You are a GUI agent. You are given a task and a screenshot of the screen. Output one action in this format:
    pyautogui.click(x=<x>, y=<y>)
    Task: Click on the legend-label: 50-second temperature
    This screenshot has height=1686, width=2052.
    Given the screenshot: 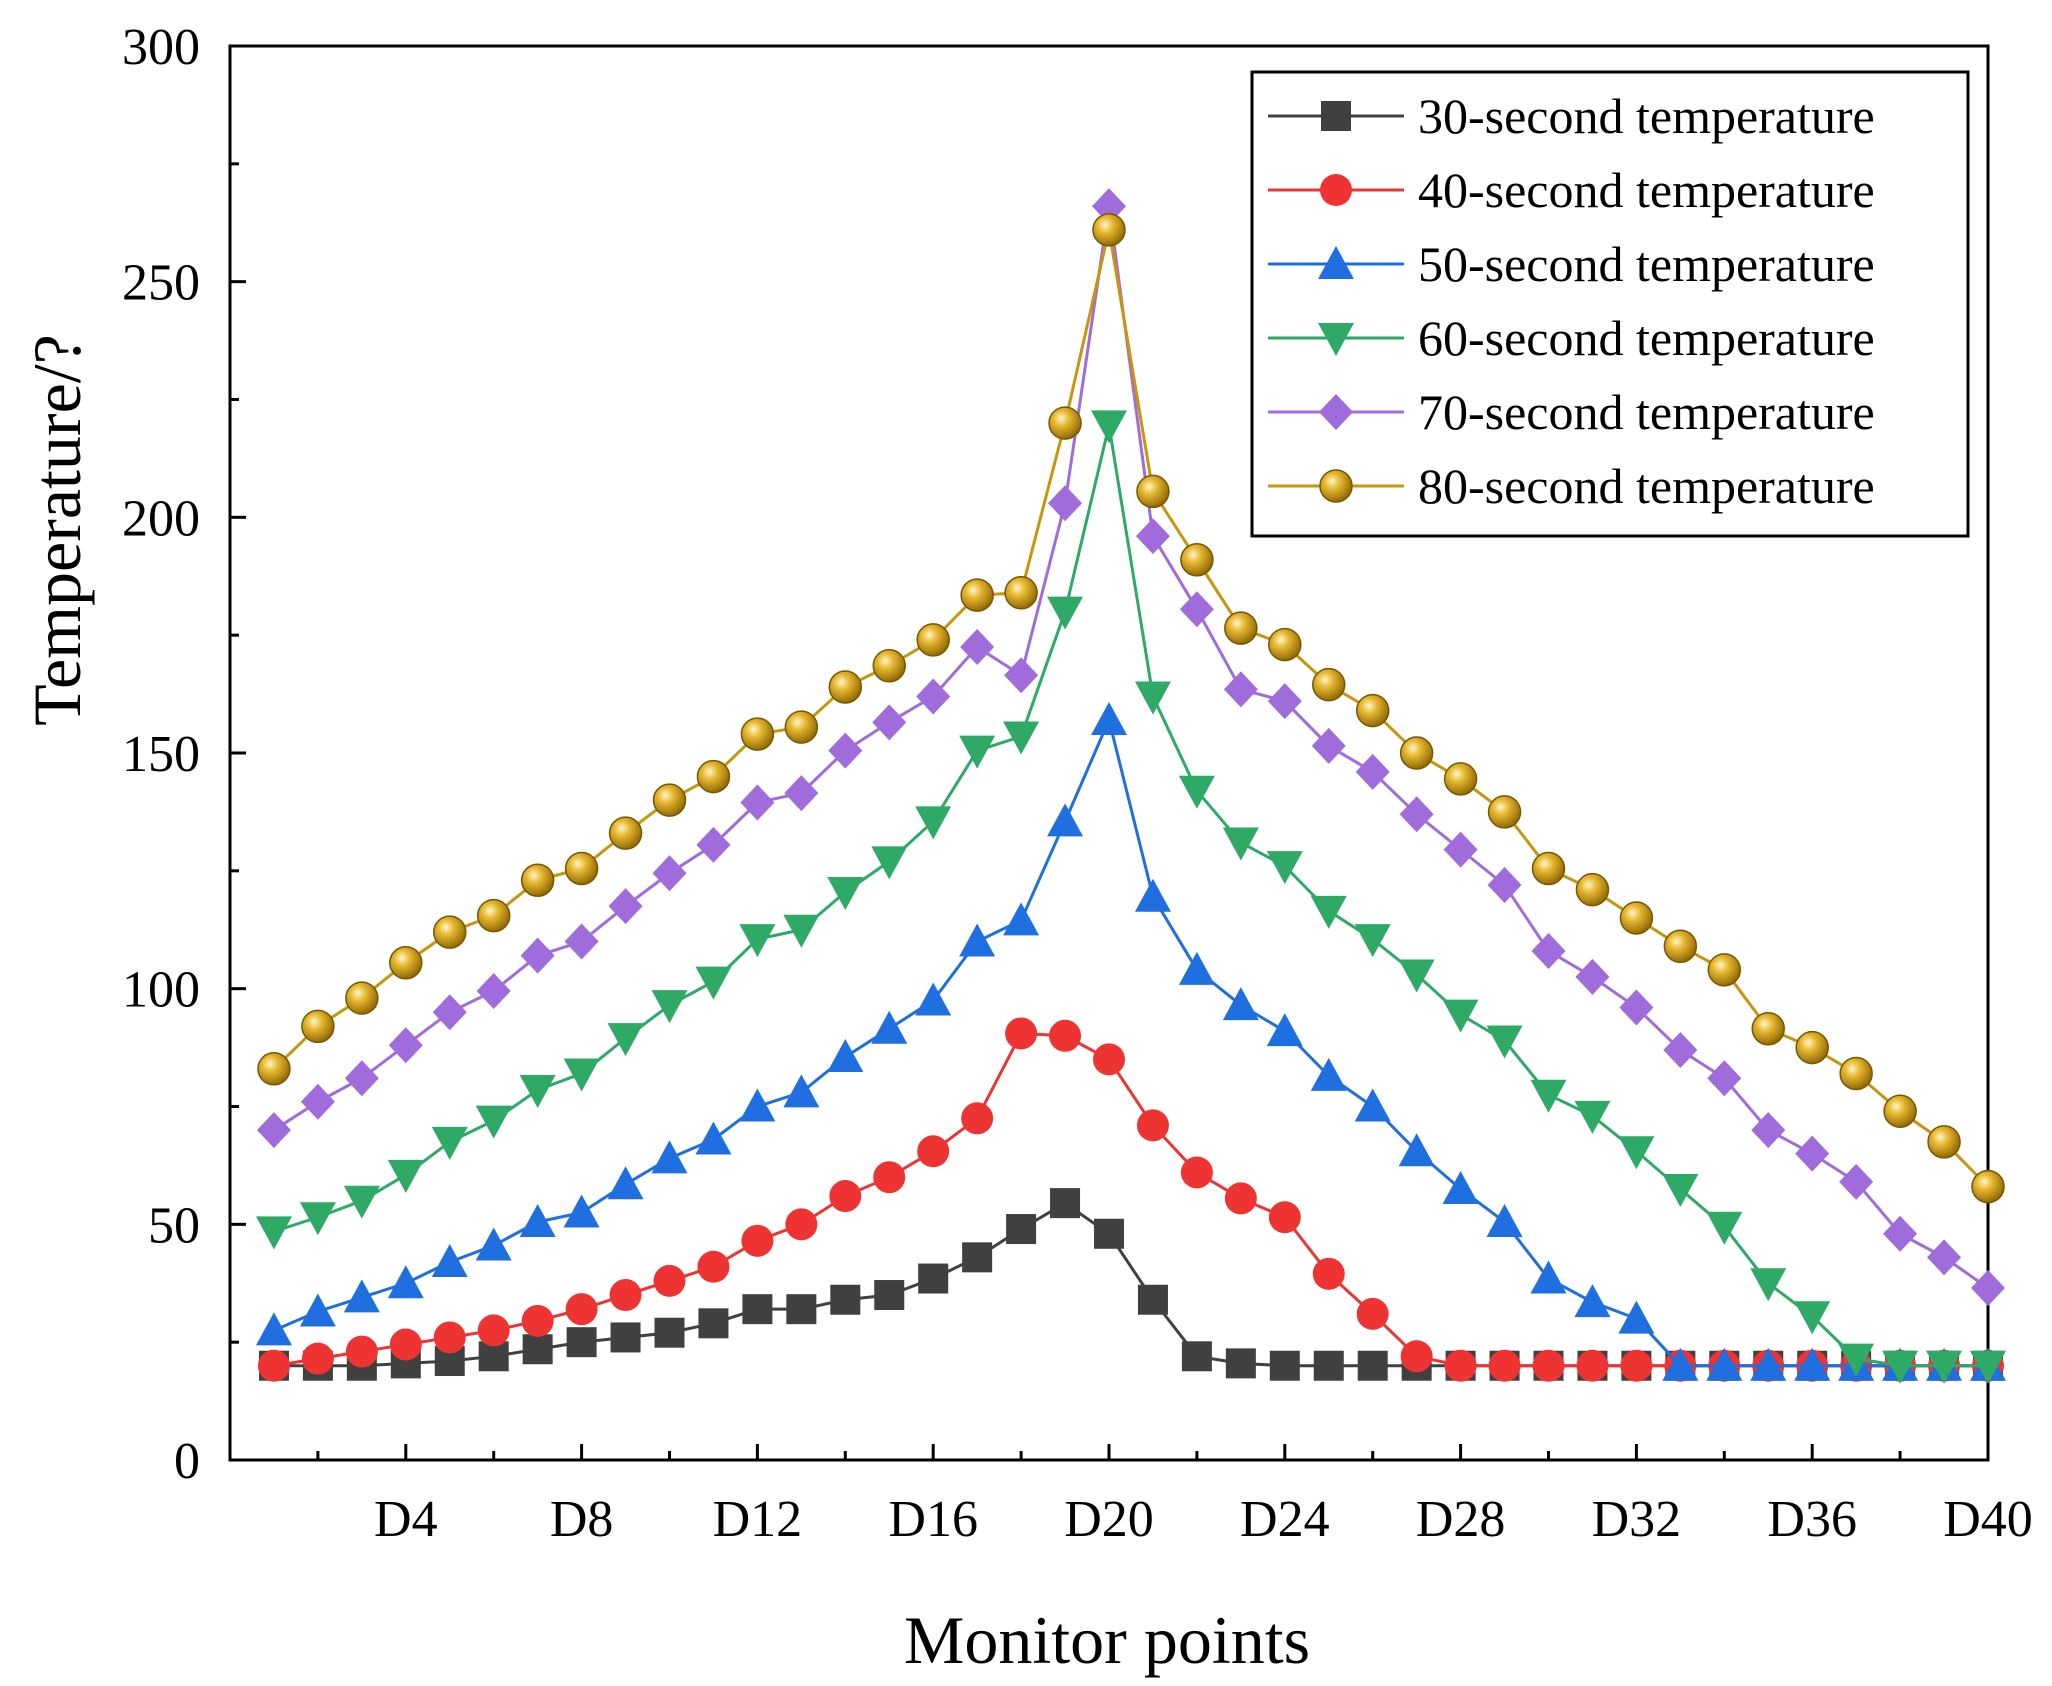 What is the action you would take?
    pyautogui.click(x=1646, y=264)
    